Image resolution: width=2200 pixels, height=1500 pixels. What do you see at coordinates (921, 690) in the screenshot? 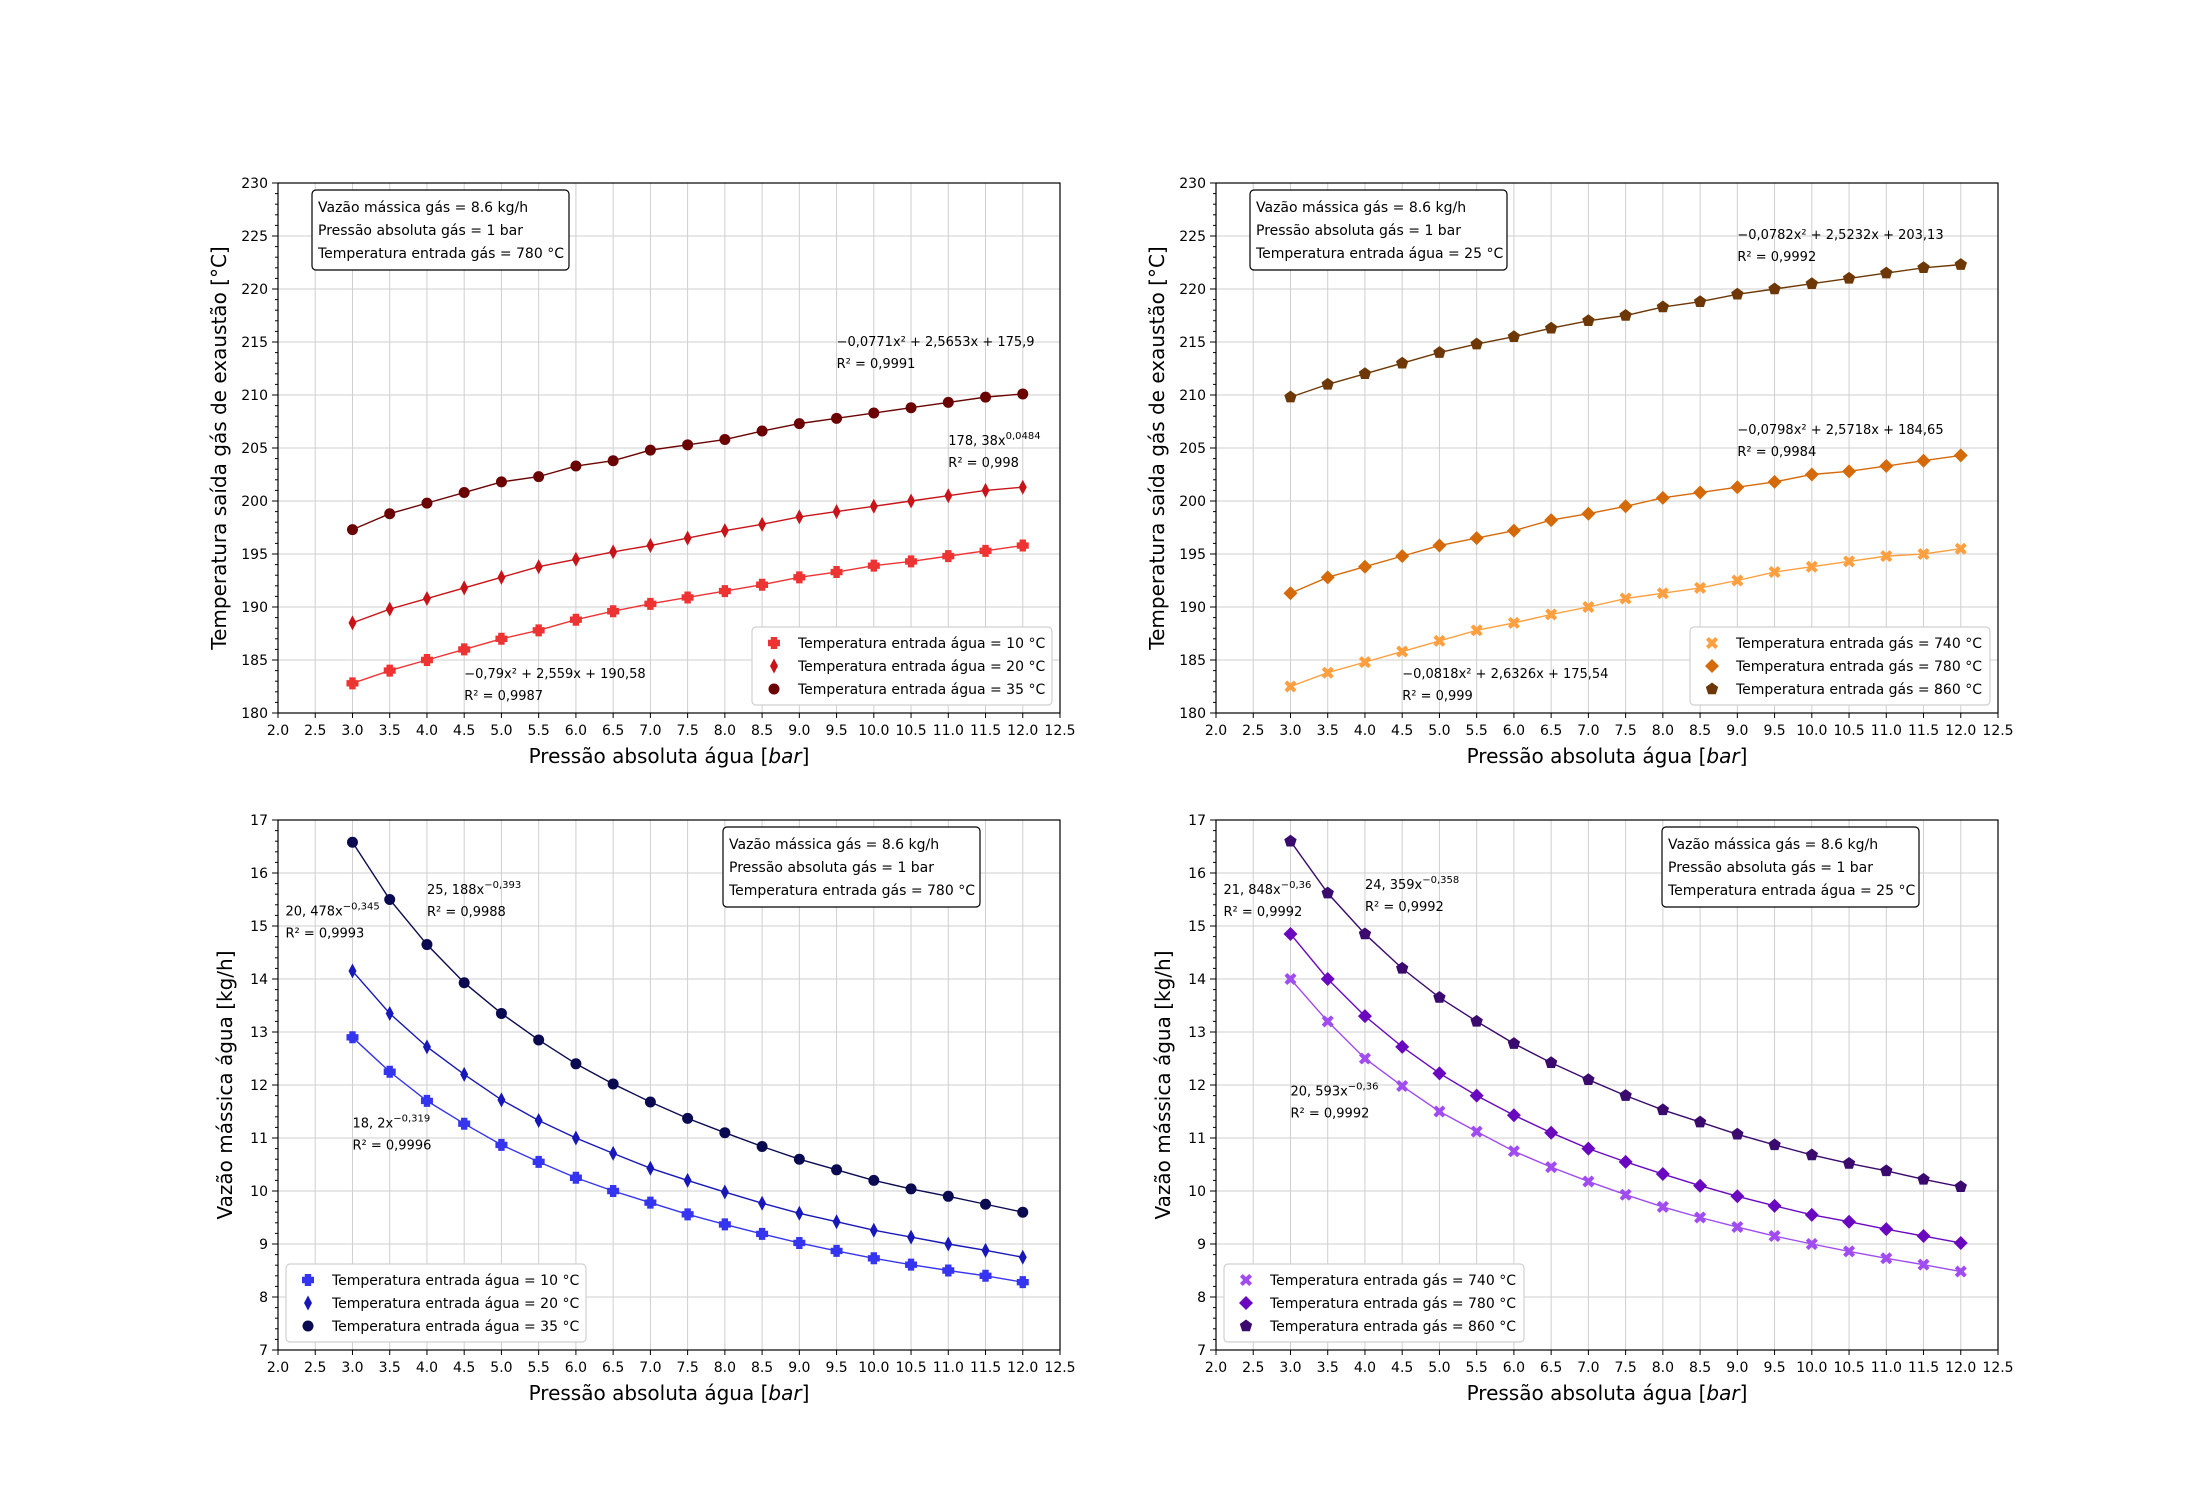
I see `legend-entry-0-2: Temperatura entrada água = 35 °C` at bounding box center [921, 690].